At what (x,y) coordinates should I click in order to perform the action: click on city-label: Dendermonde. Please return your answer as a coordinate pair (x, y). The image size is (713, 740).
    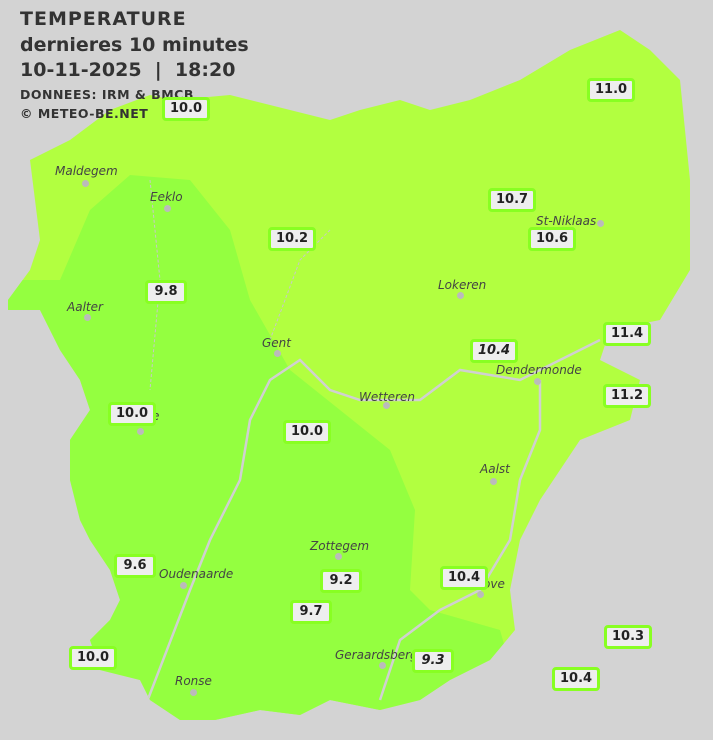
    Looking at the image, I should click on (539, 370).